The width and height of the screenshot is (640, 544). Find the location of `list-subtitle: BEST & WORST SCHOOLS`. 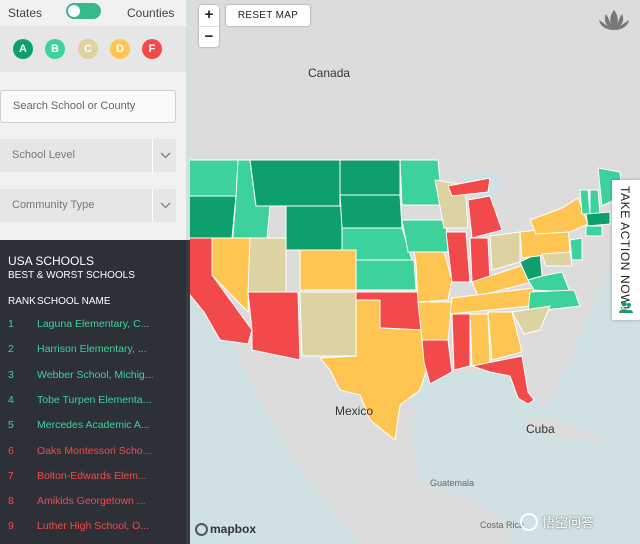

list-subtitle: BEST & WORST SCHOOLS is located at coordinates (71, 275).